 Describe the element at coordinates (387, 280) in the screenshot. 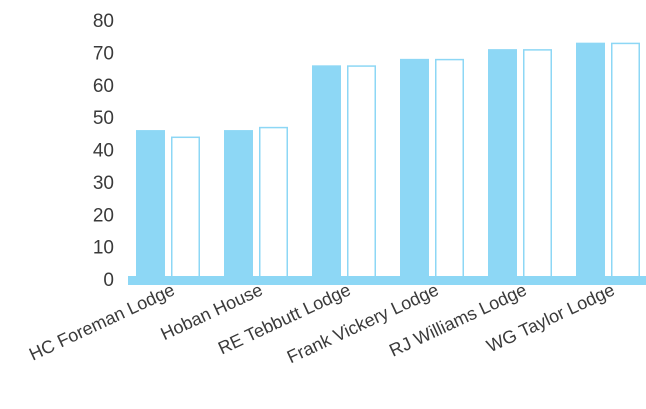

I see `x-axis-baseline` at that location.